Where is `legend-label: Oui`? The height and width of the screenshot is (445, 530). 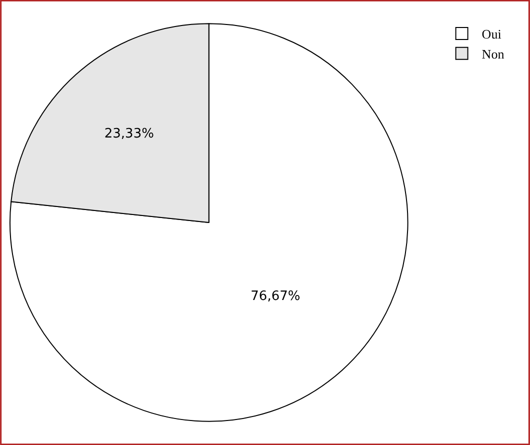
legend-label: Oui is located at coordinates (492, 34).